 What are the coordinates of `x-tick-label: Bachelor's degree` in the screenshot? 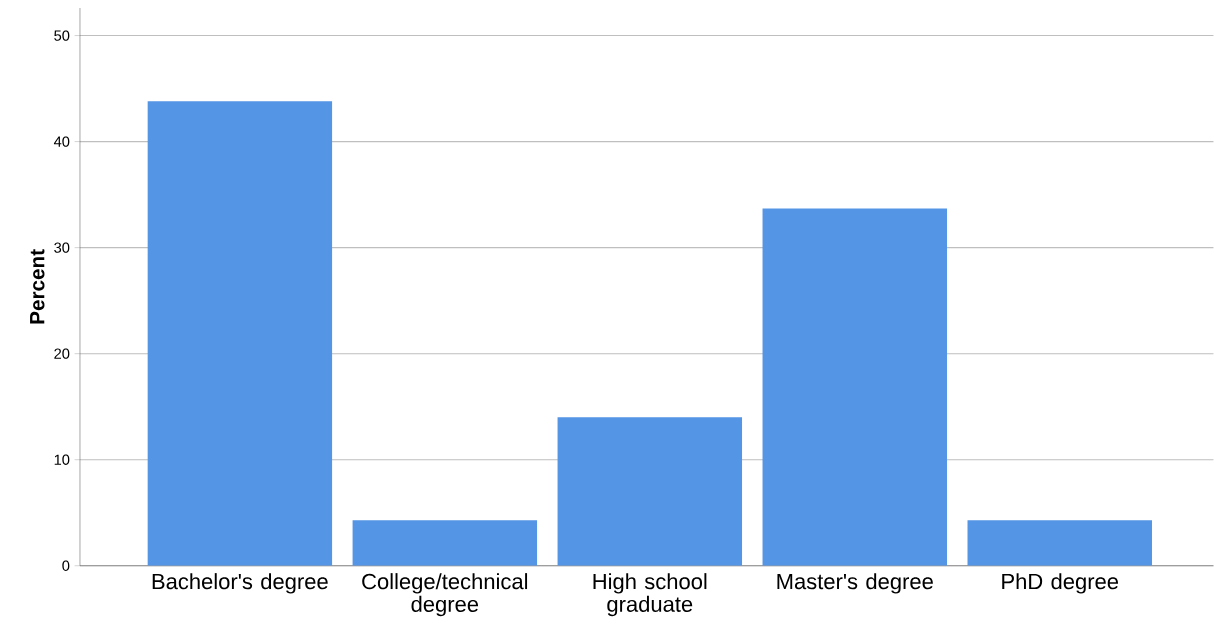 It's located at (240, 583).